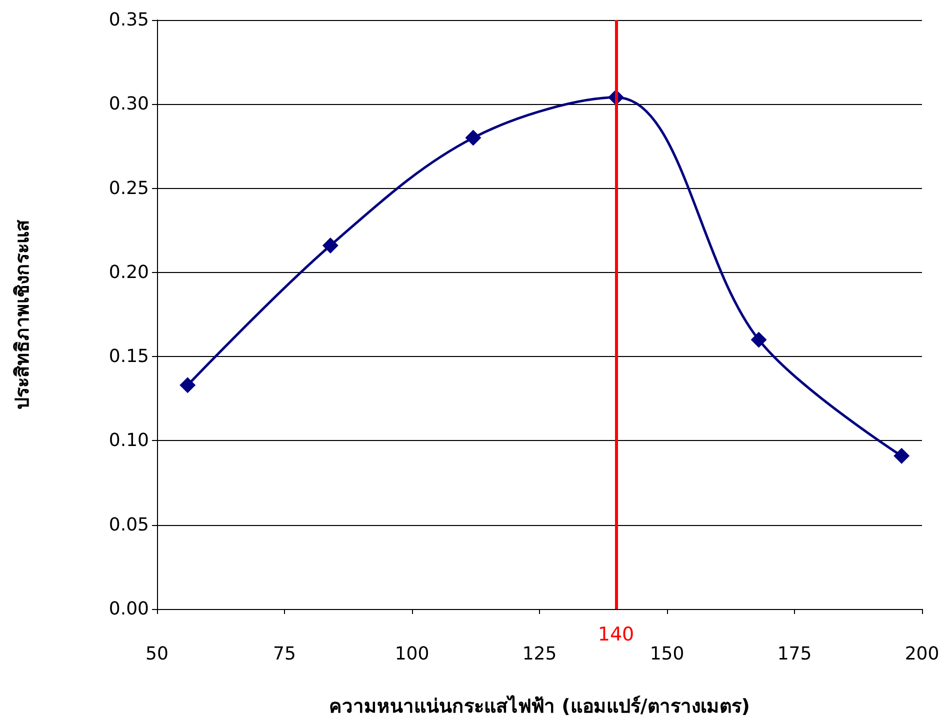  What do you see at coordinates (284, 654) in the screenshot?
I see `x-tick-label: 75` at bounding box center [284, 654].